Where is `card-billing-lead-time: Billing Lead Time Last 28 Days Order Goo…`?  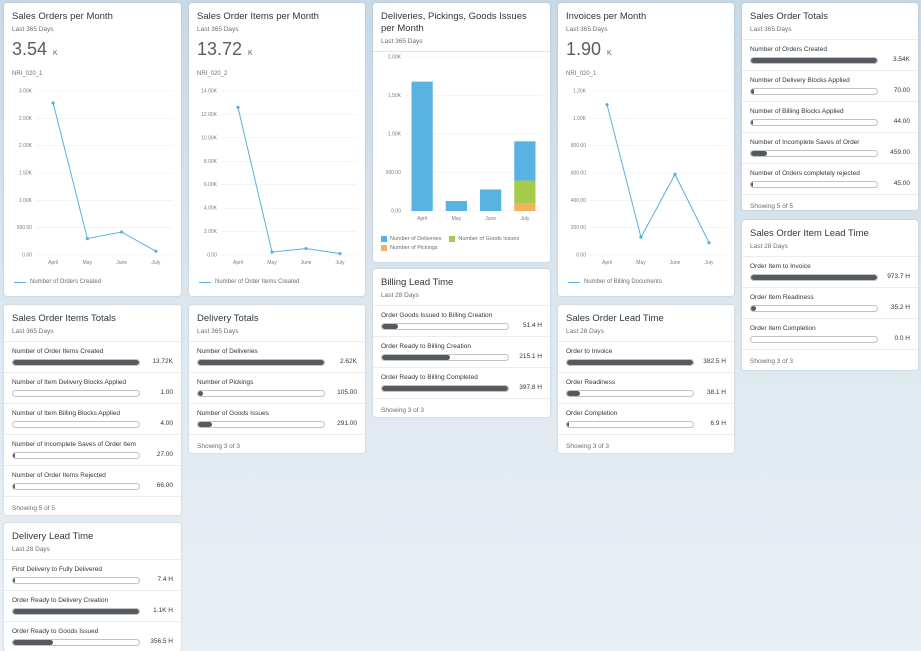
card-billing-lead-time: Billing Lead Time Last 28 Days Order Goo… is located at coordinates (461, 343).